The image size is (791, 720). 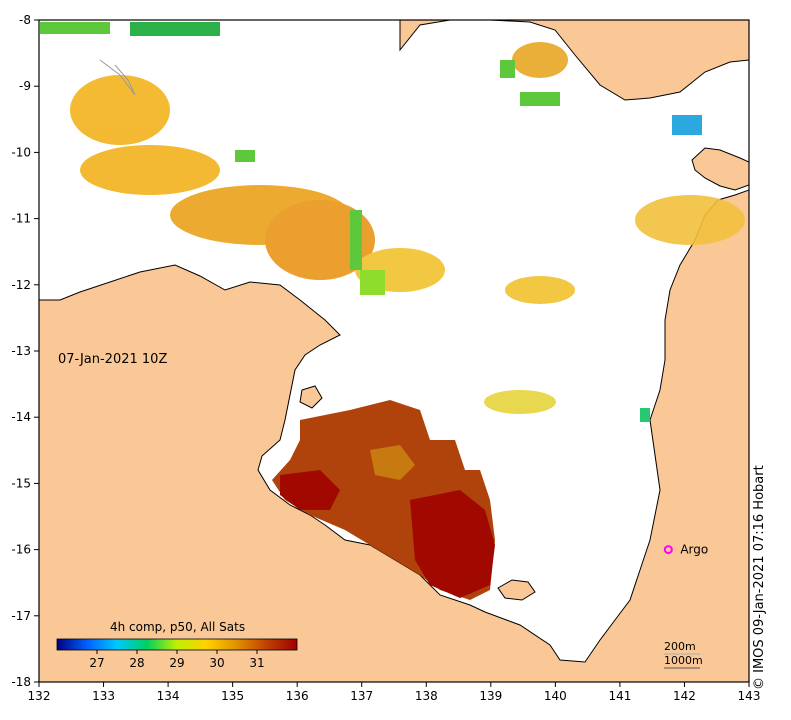 I want to click on land-island-gulf-west, so click(x=311, y=397).